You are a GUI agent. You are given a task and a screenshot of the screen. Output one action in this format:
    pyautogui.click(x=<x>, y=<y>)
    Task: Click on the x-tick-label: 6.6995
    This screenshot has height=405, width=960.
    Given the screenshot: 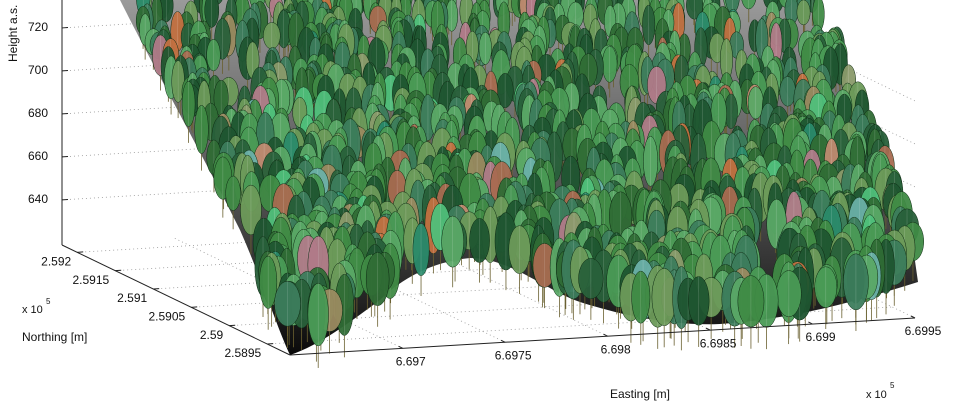 What is the action you would take?
    pyautogui.click(x=923, y=331)
    